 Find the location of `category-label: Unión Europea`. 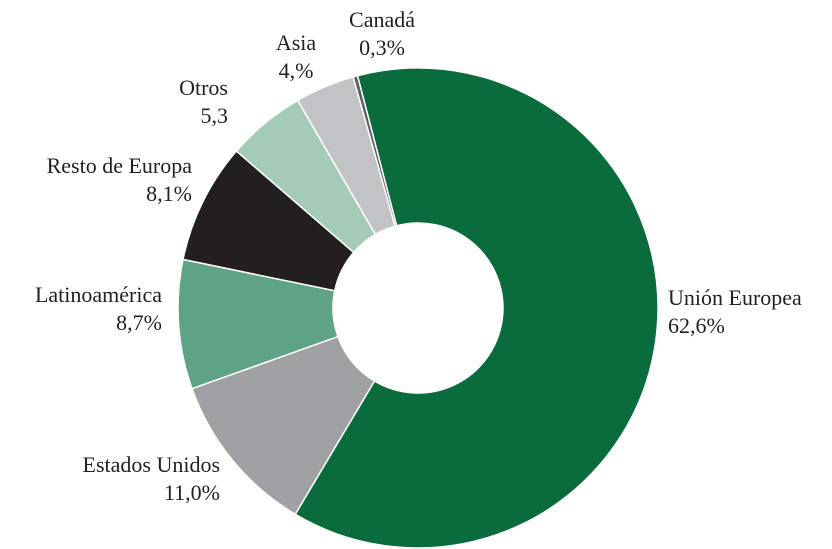

category-label: Unión Europea is located at coordinates (735, 297).